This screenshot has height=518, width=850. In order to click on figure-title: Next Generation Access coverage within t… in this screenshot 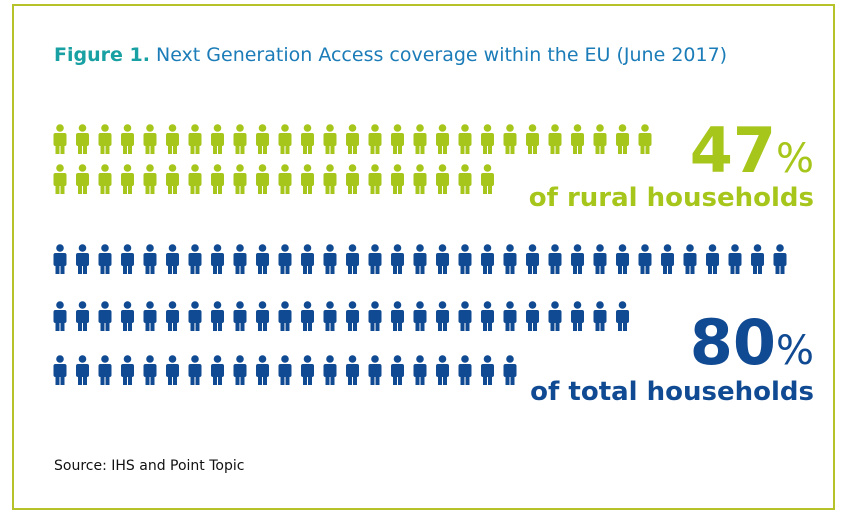, I will do `click(441, 55)`.